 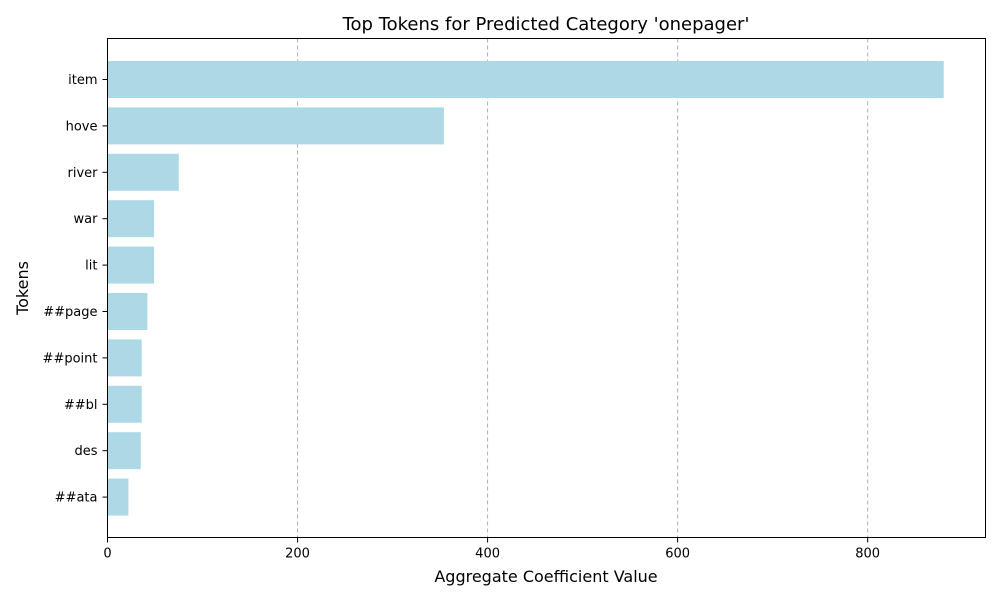 I want to click on y-tick-label: river, so click(x=83, y=173).